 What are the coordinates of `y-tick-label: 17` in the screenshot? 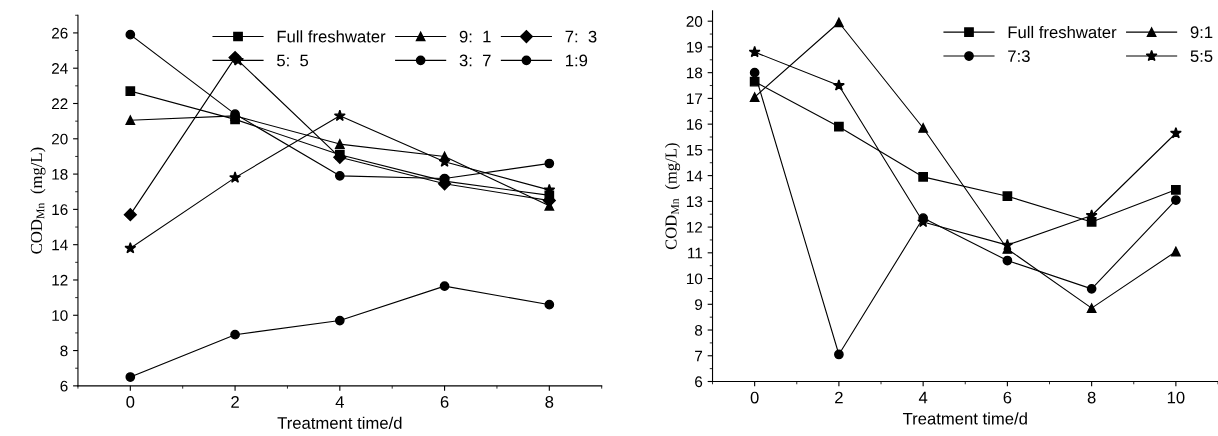 It's located at (694, 98).